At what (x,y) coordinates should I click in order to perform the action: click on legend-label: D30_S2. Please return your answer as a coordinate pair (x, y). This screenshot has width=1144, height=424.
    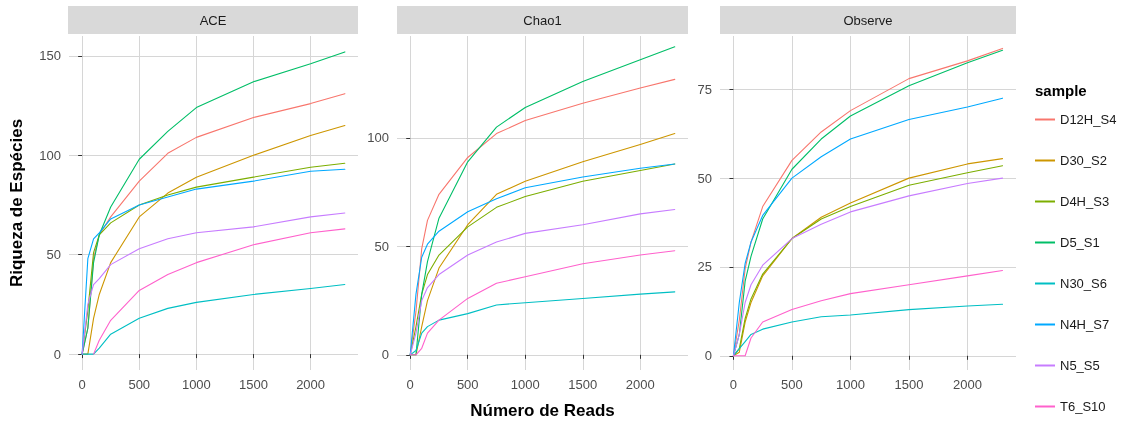
    Looking at the image, I should click on (1083, 160).